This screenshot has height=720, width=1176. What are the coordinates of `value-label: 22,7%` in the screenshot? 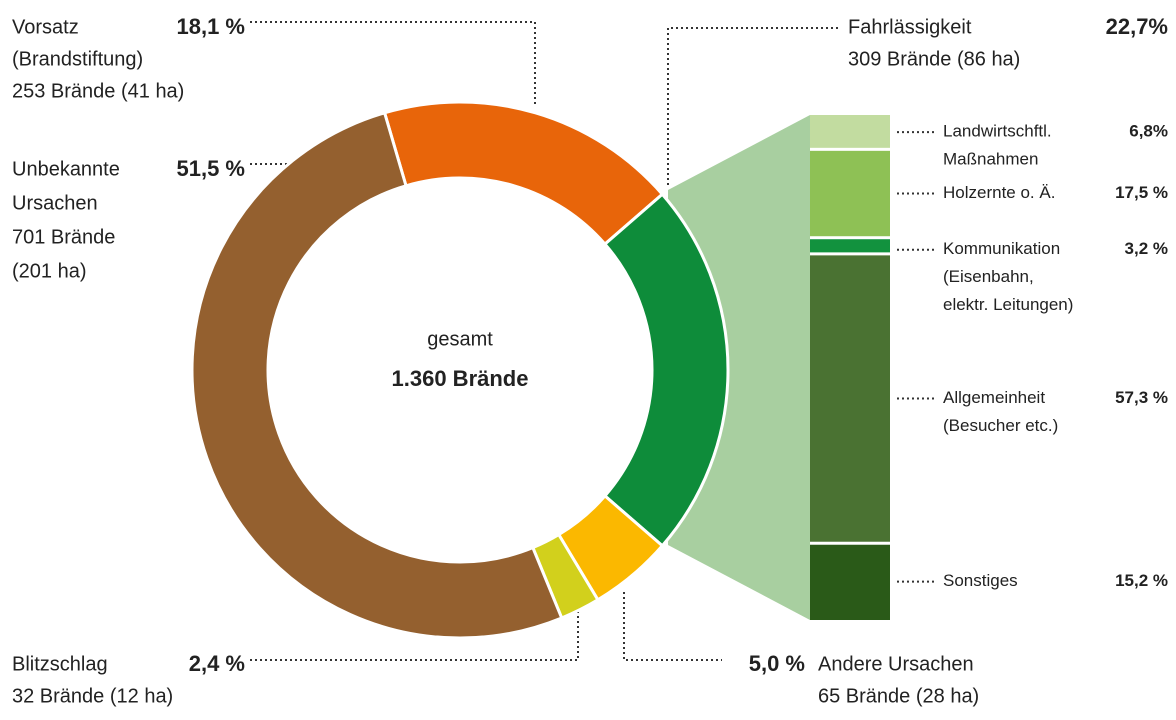 It's located at (1137, 26).